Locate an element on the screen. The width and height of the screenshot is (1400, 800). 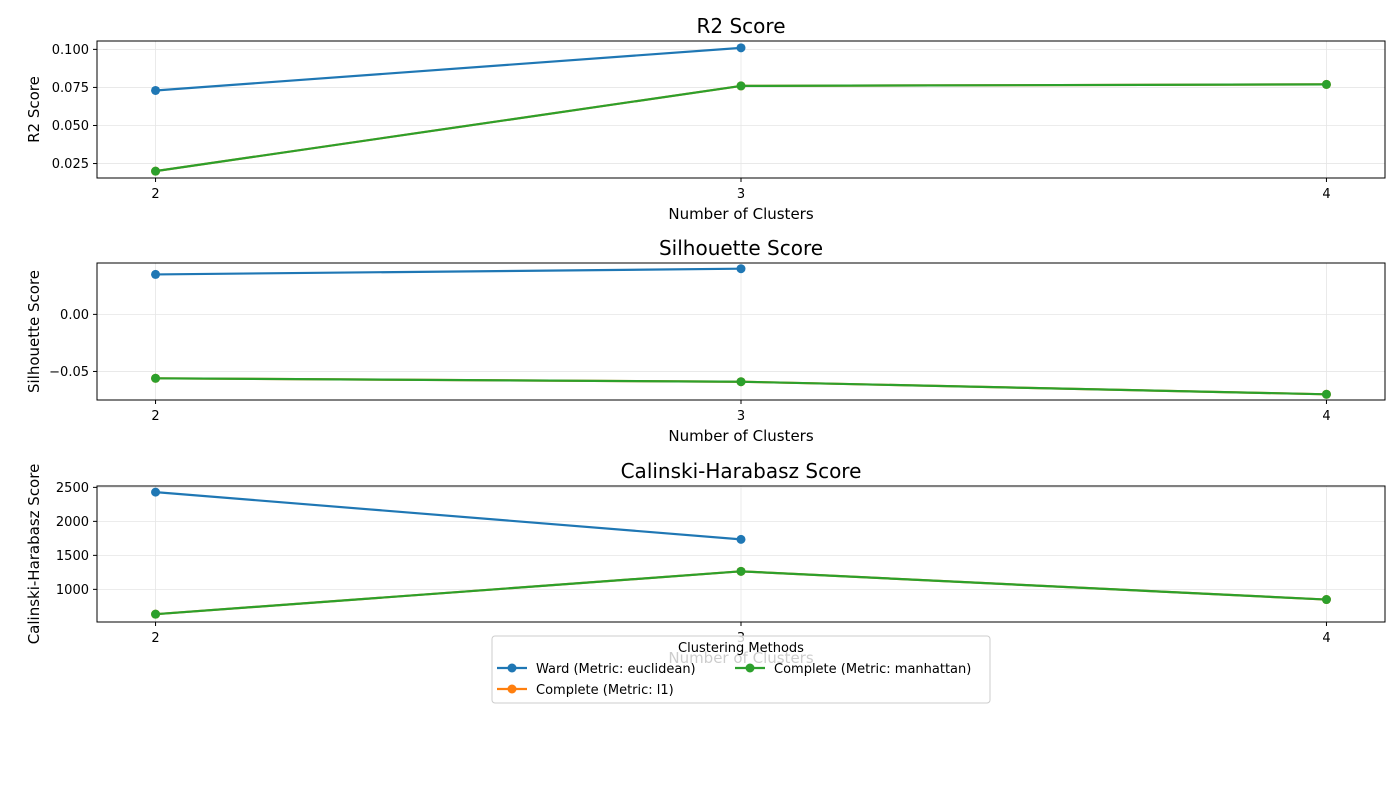
chart-0-title: R2 Score is located at coordinates (741, 26).